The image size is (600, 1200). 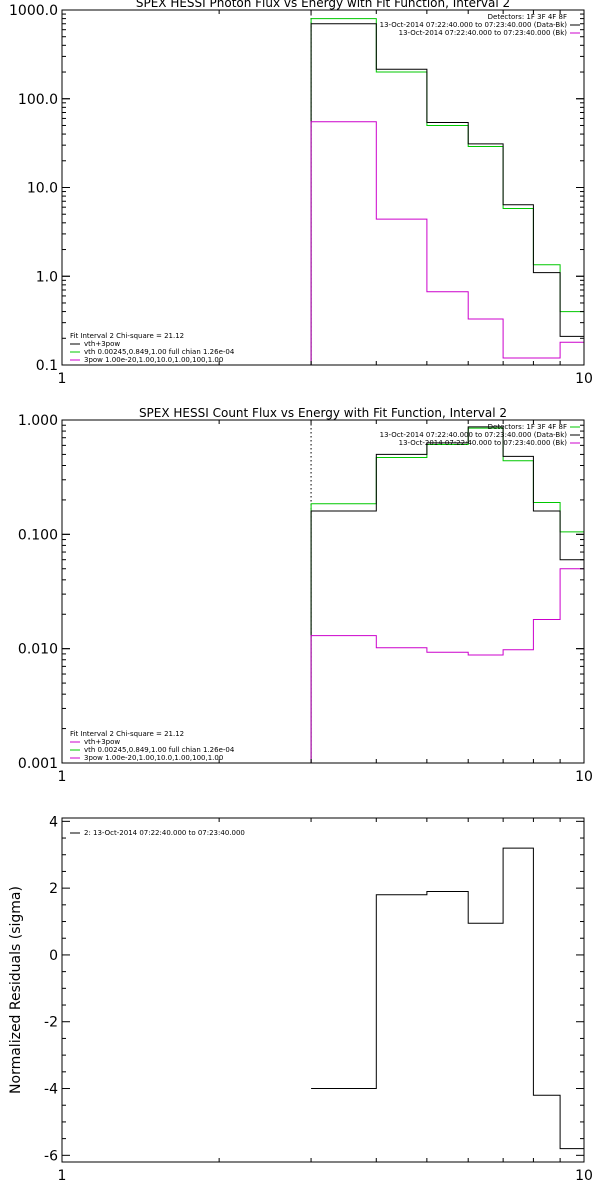 What do you see at coordinates (47, 277) in the screenshot?
I see `y-tick-label: 1.0` at bounding box center [47, 277].